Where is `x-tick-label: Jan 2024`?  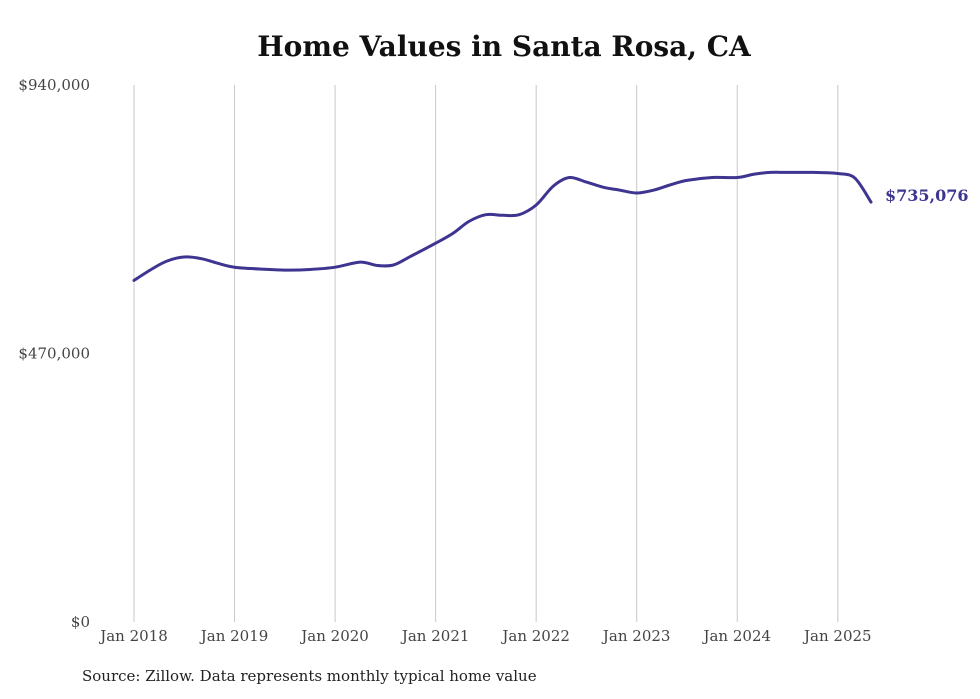 x-tick-label: Jan 2024 is located at coordinates (736, 636).